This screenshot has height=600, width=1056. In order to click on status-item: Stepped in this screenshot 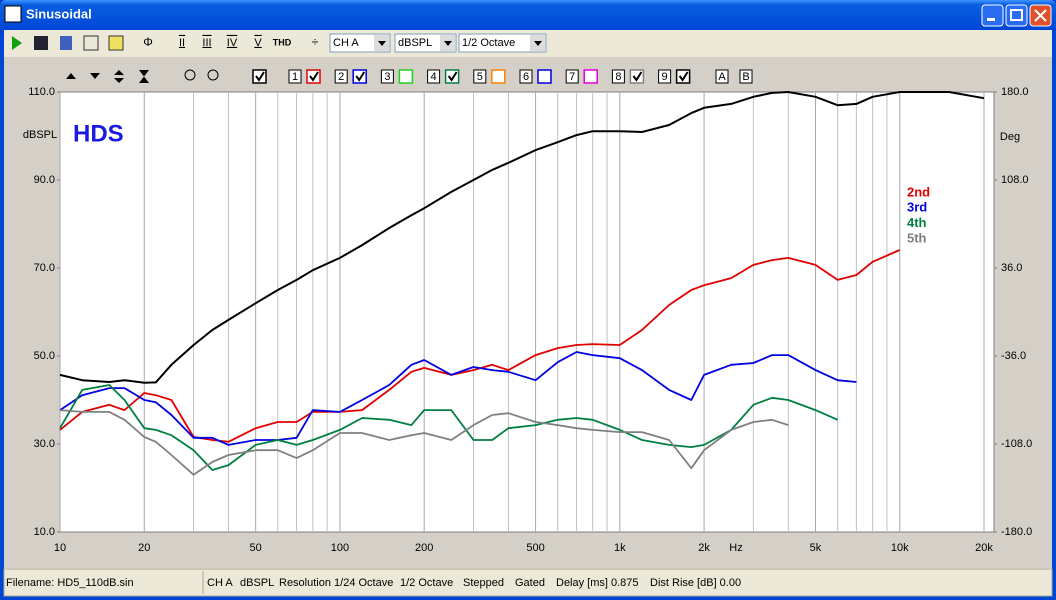, I will do `click(483, 583)`.